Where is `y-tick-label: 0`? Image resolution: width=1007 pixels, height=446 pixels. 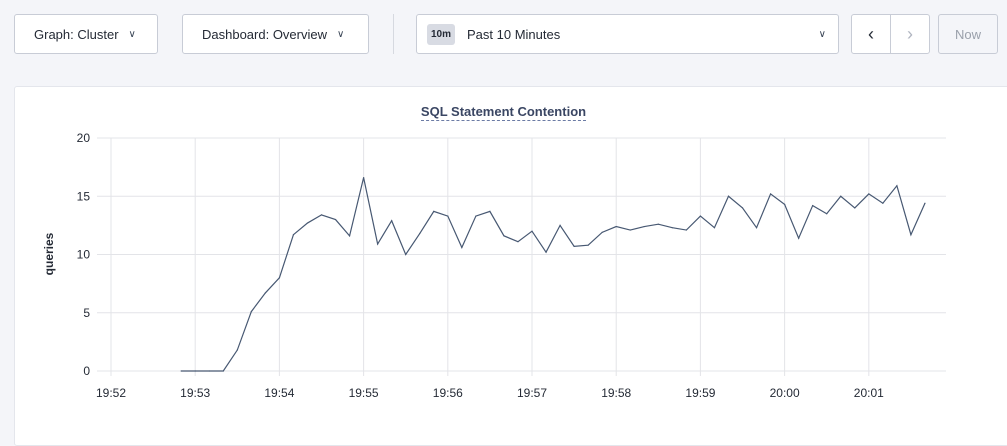 y-tick-label: 0 is located at coordinates (86, 371).